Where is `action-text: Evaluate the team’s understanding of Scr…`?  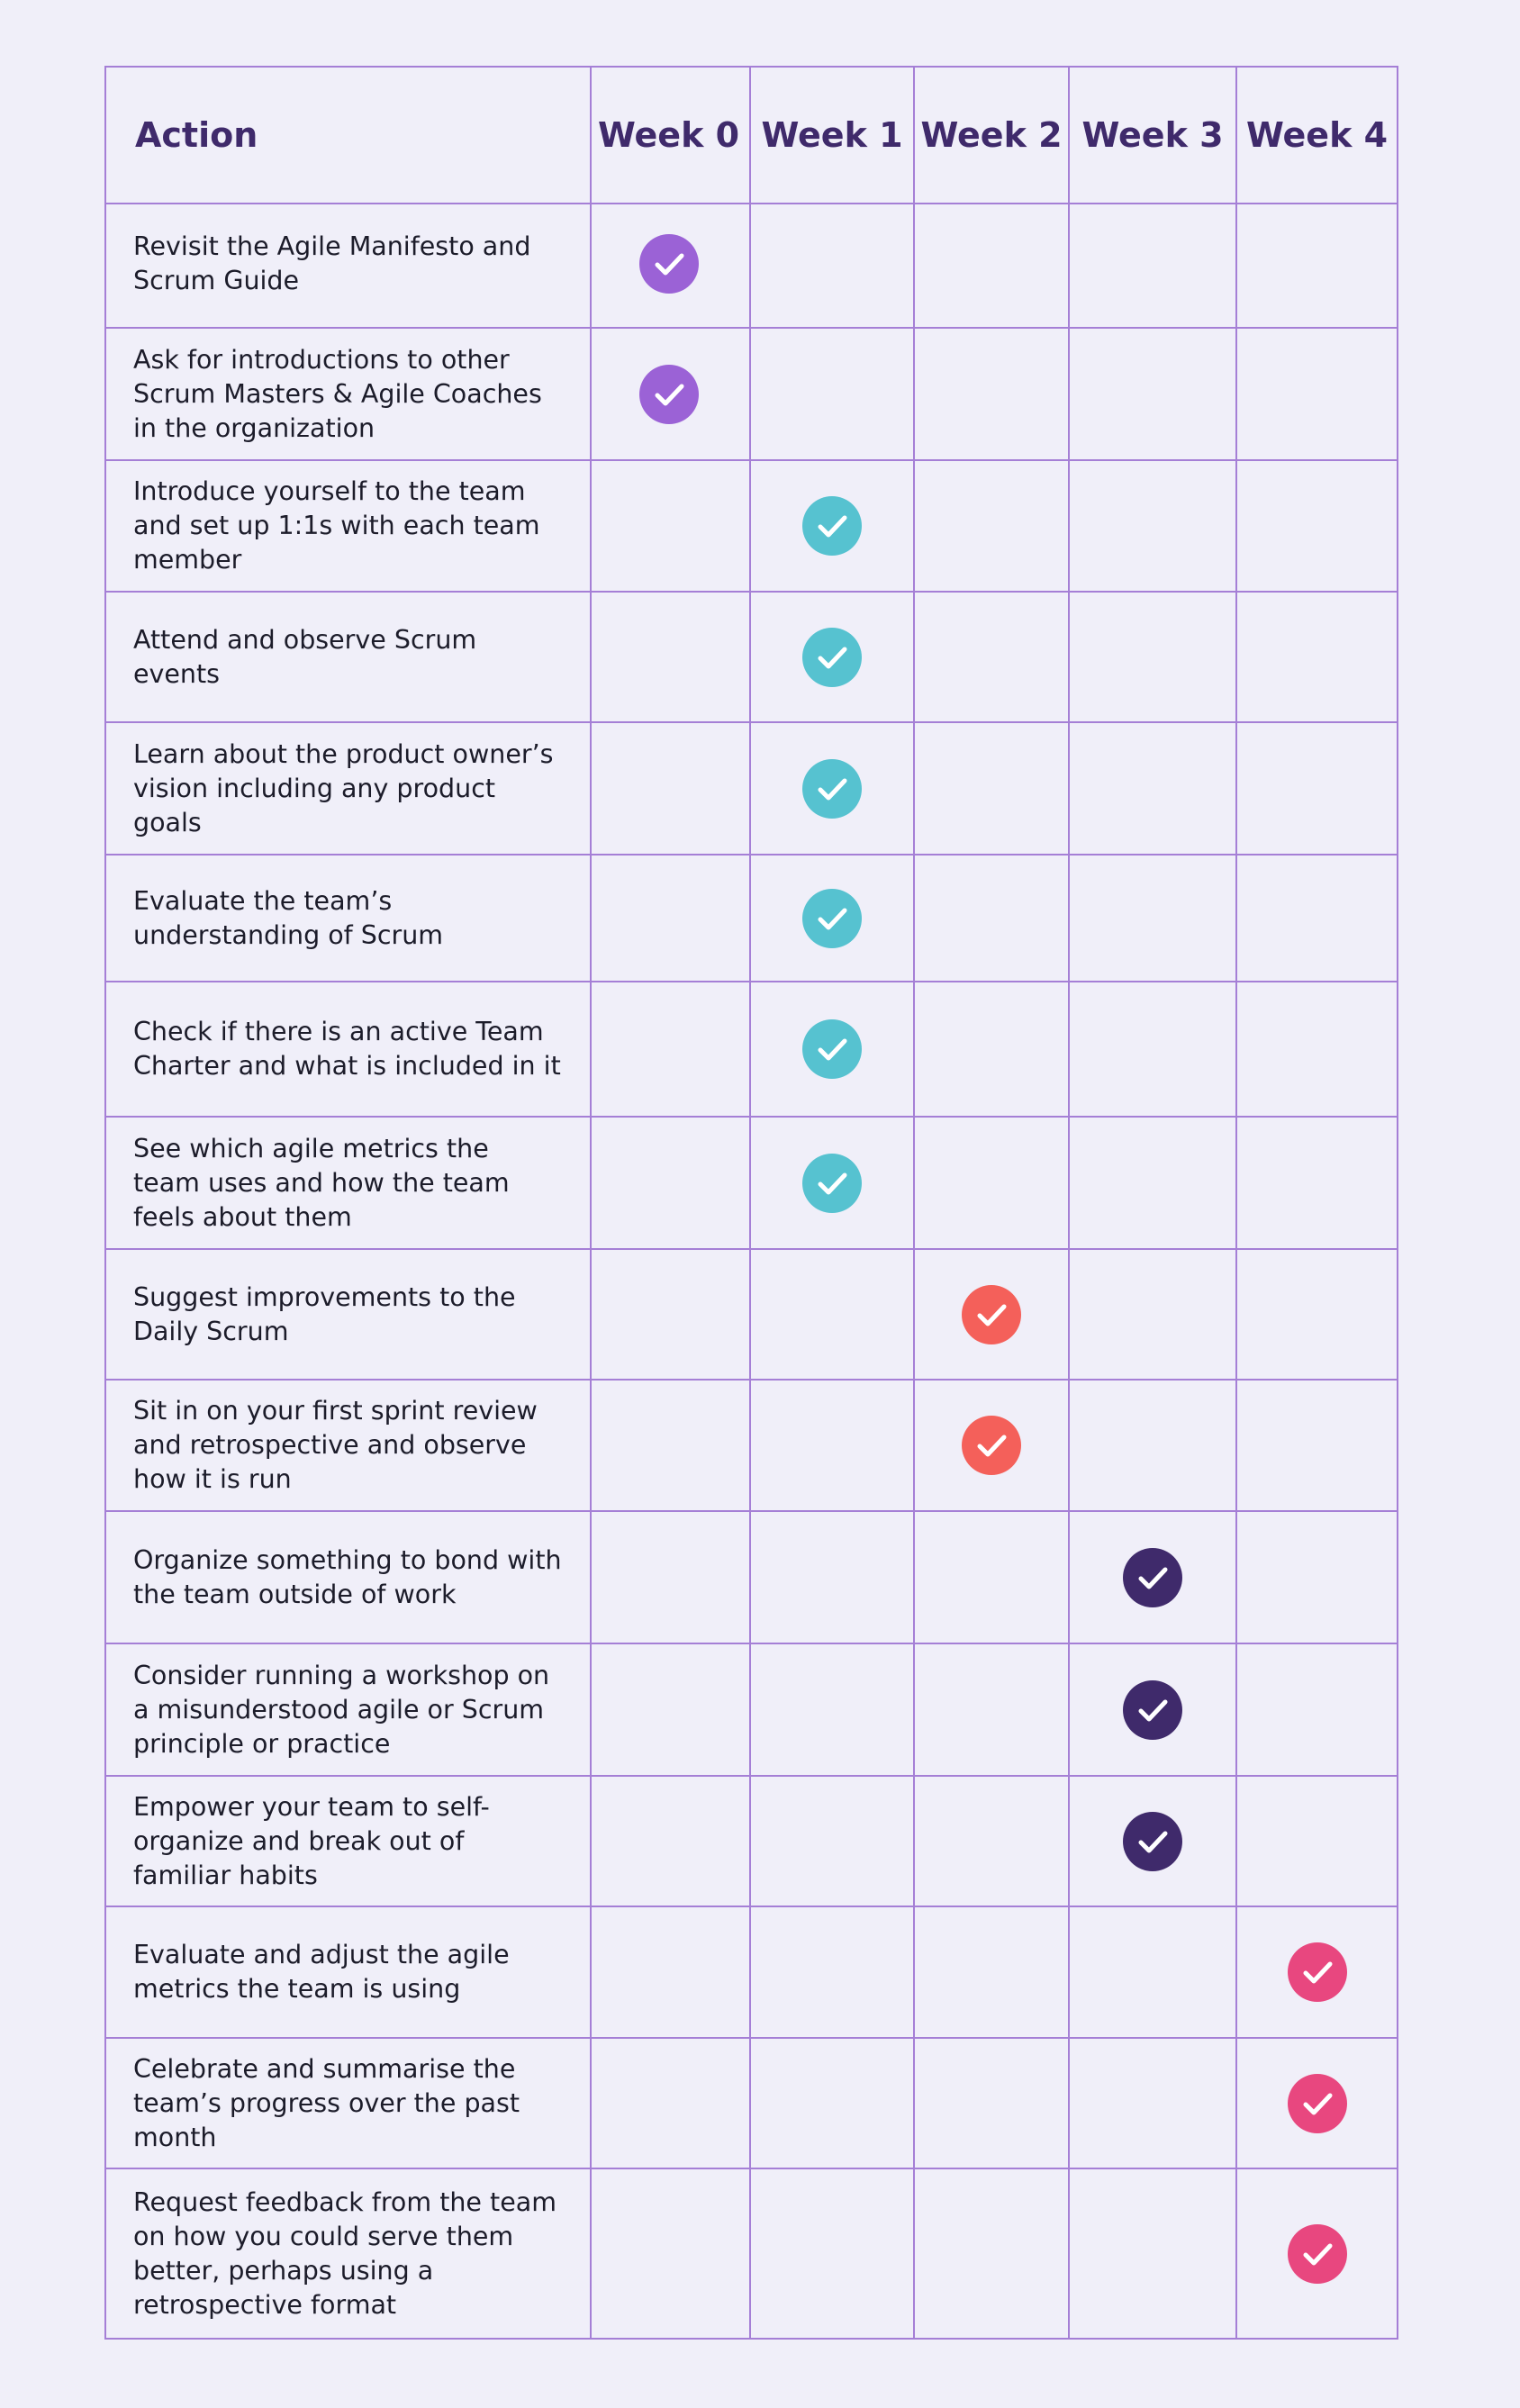
action-text: Evaluate the team’s understanding of Scr… is located at coordinates (349, 918).